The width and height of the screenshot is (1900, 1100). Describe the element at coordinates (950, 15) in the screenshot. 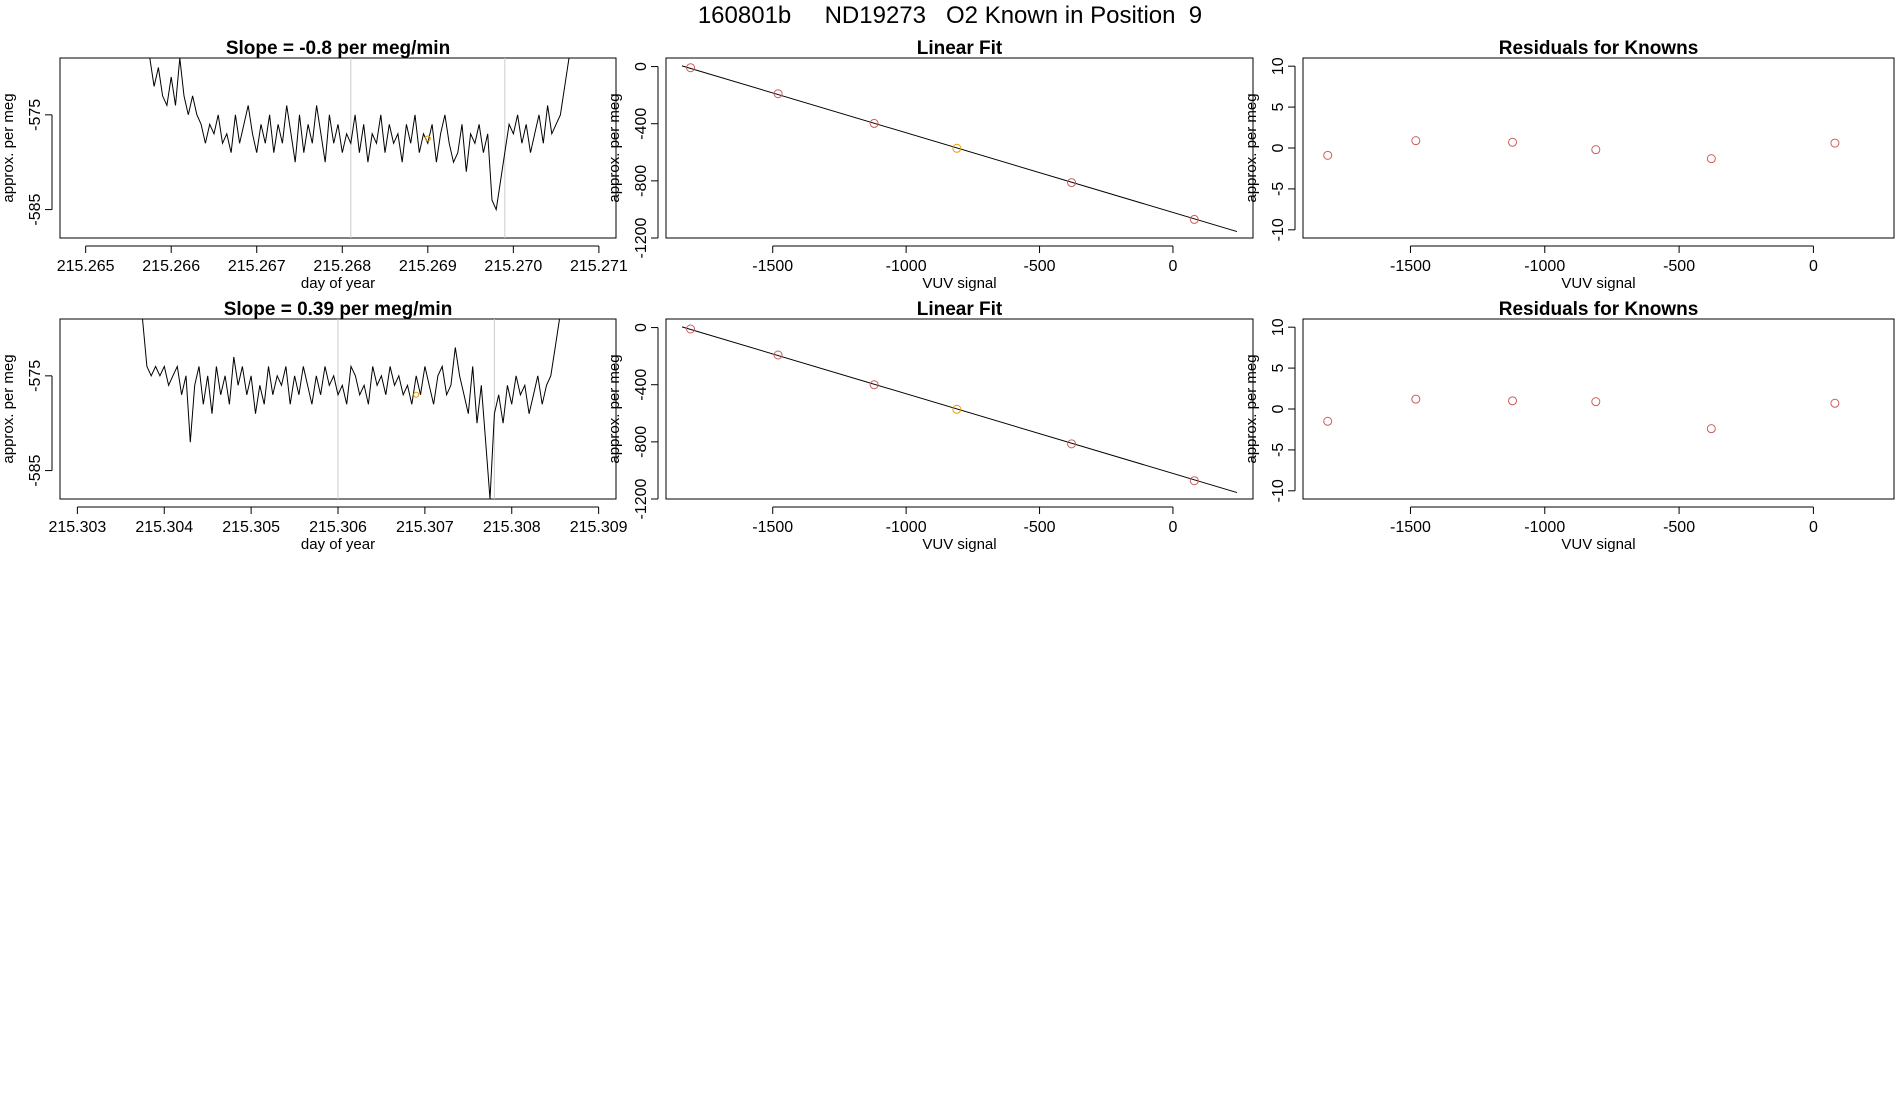

I see `page-title: 160801b ND19273 O2 Known in Position 9` at that location.